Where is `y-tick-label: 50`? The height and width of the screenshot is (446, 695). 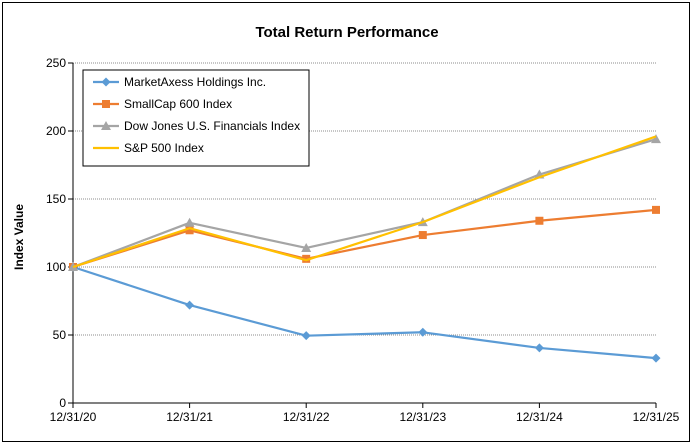 y-tick-label: 50 is located at coordinates (60, 335).